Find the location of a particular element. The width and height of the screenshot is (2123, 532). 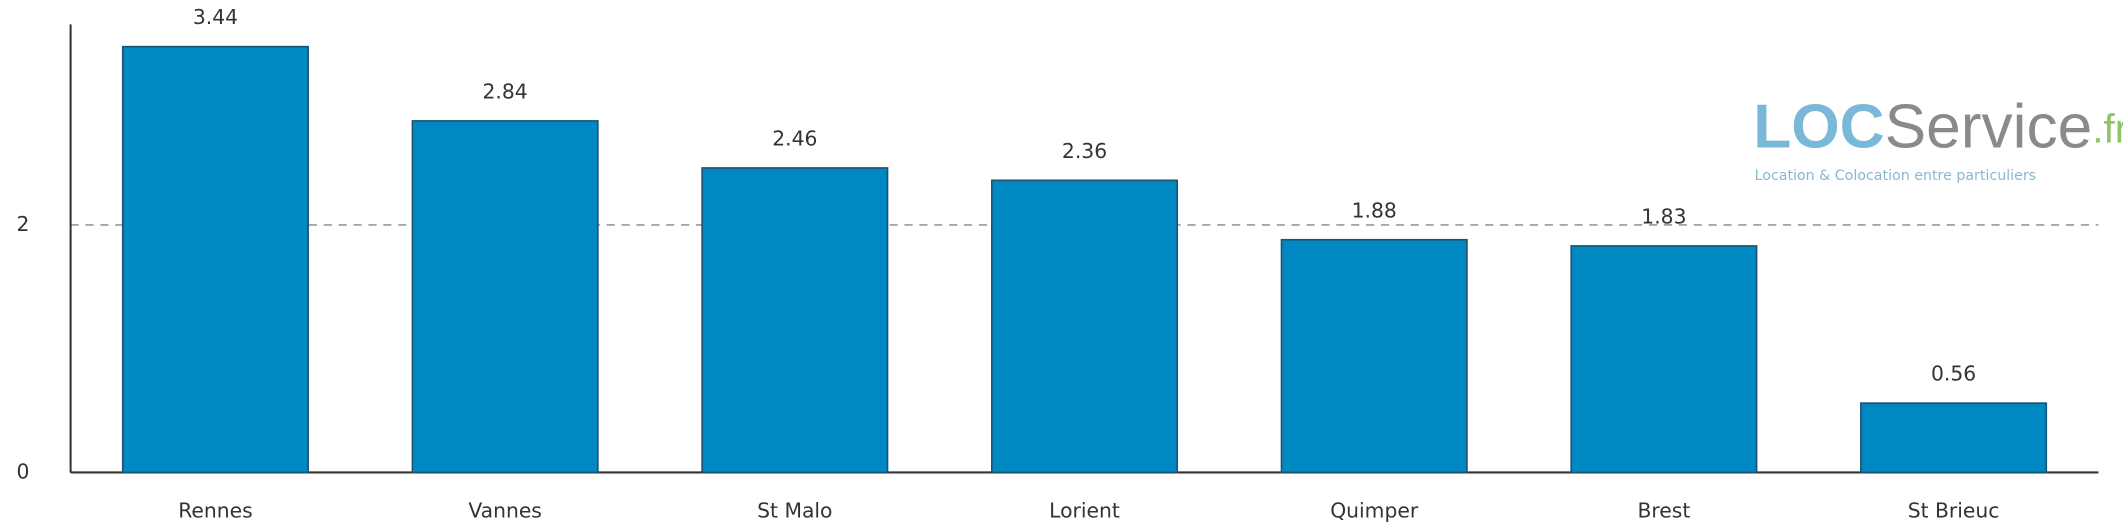

x-tick-label: Rennes is located at coordinates (215, 511).